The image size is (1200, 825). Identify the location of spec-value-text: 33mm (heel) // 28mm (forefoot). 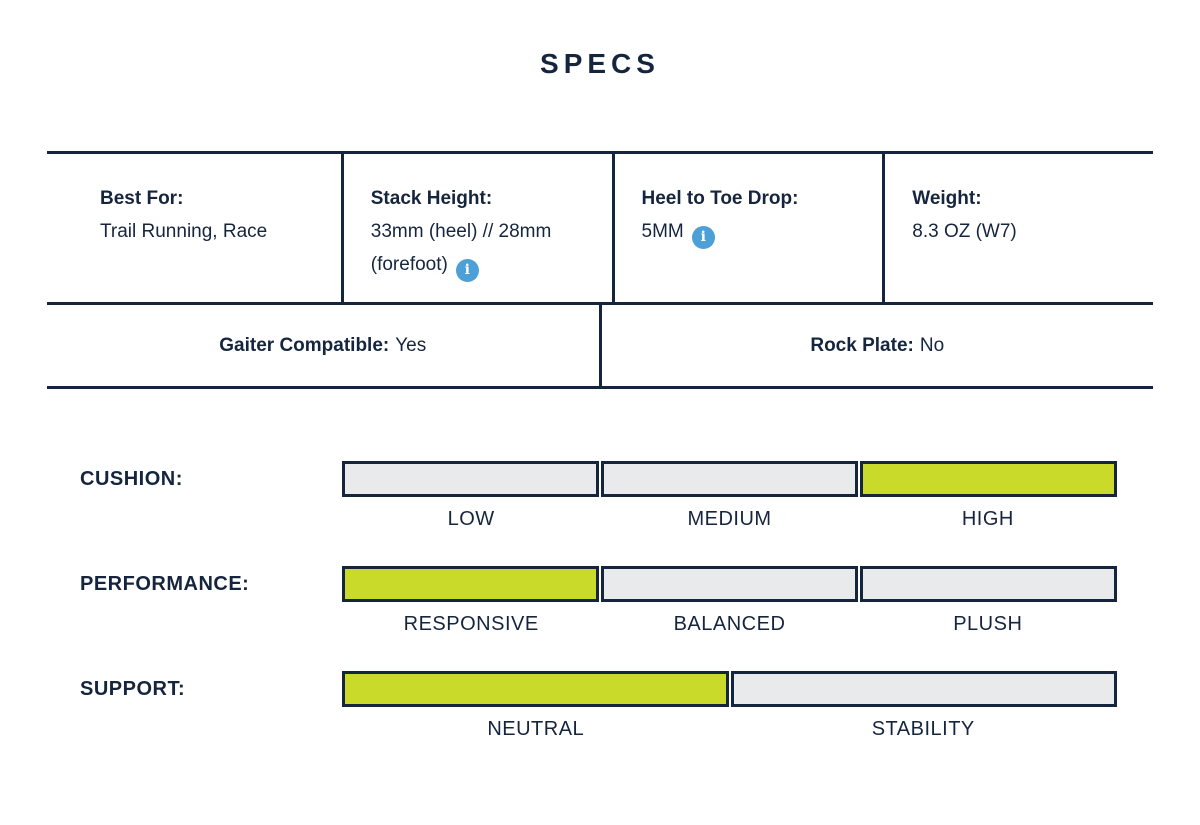
(461, 248).